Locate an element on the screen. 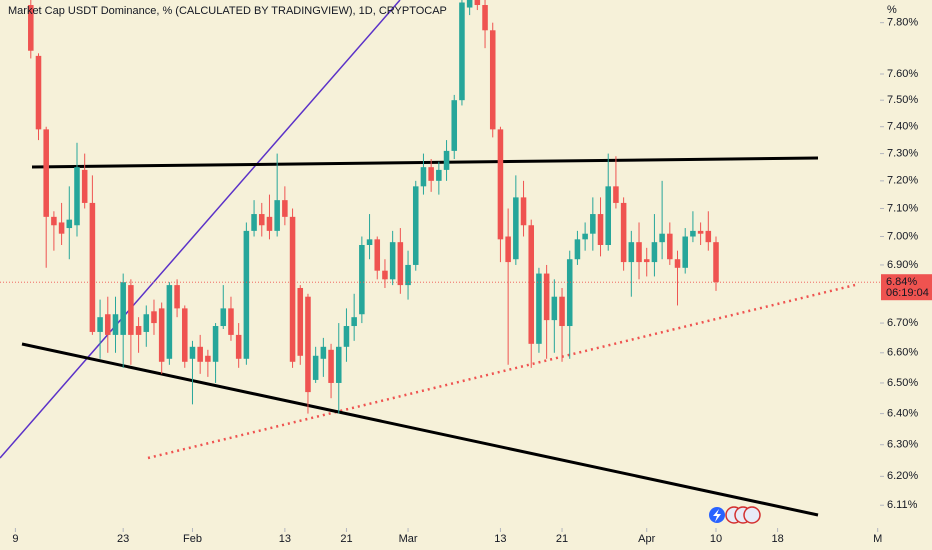 The width and height of the screenshot is (932, 550). y-tick-label: 7.30% is located at coordinates (902, 153).